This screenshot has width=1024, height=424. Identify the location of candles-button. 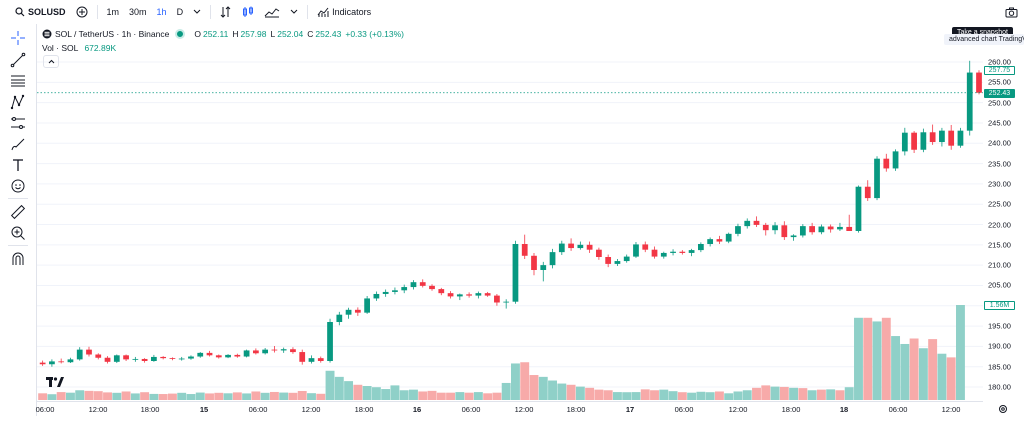
(248, 12).